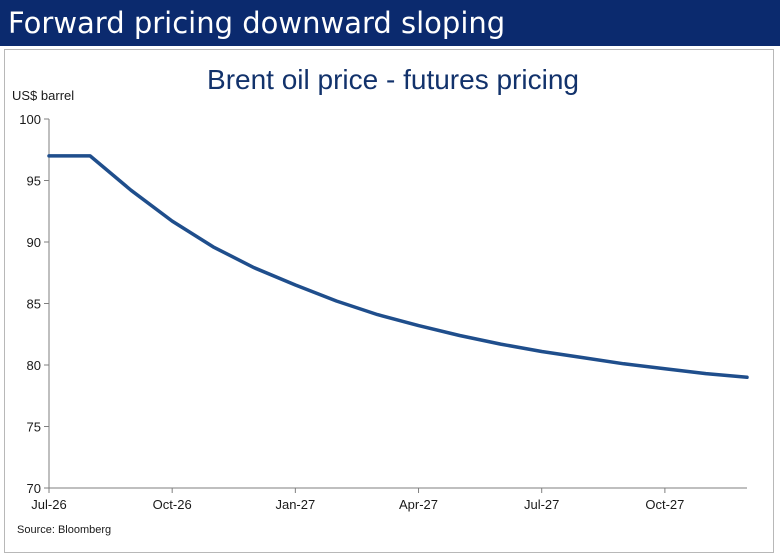  I want to click on x-tick-label: Oct-27, so click(664, 504).